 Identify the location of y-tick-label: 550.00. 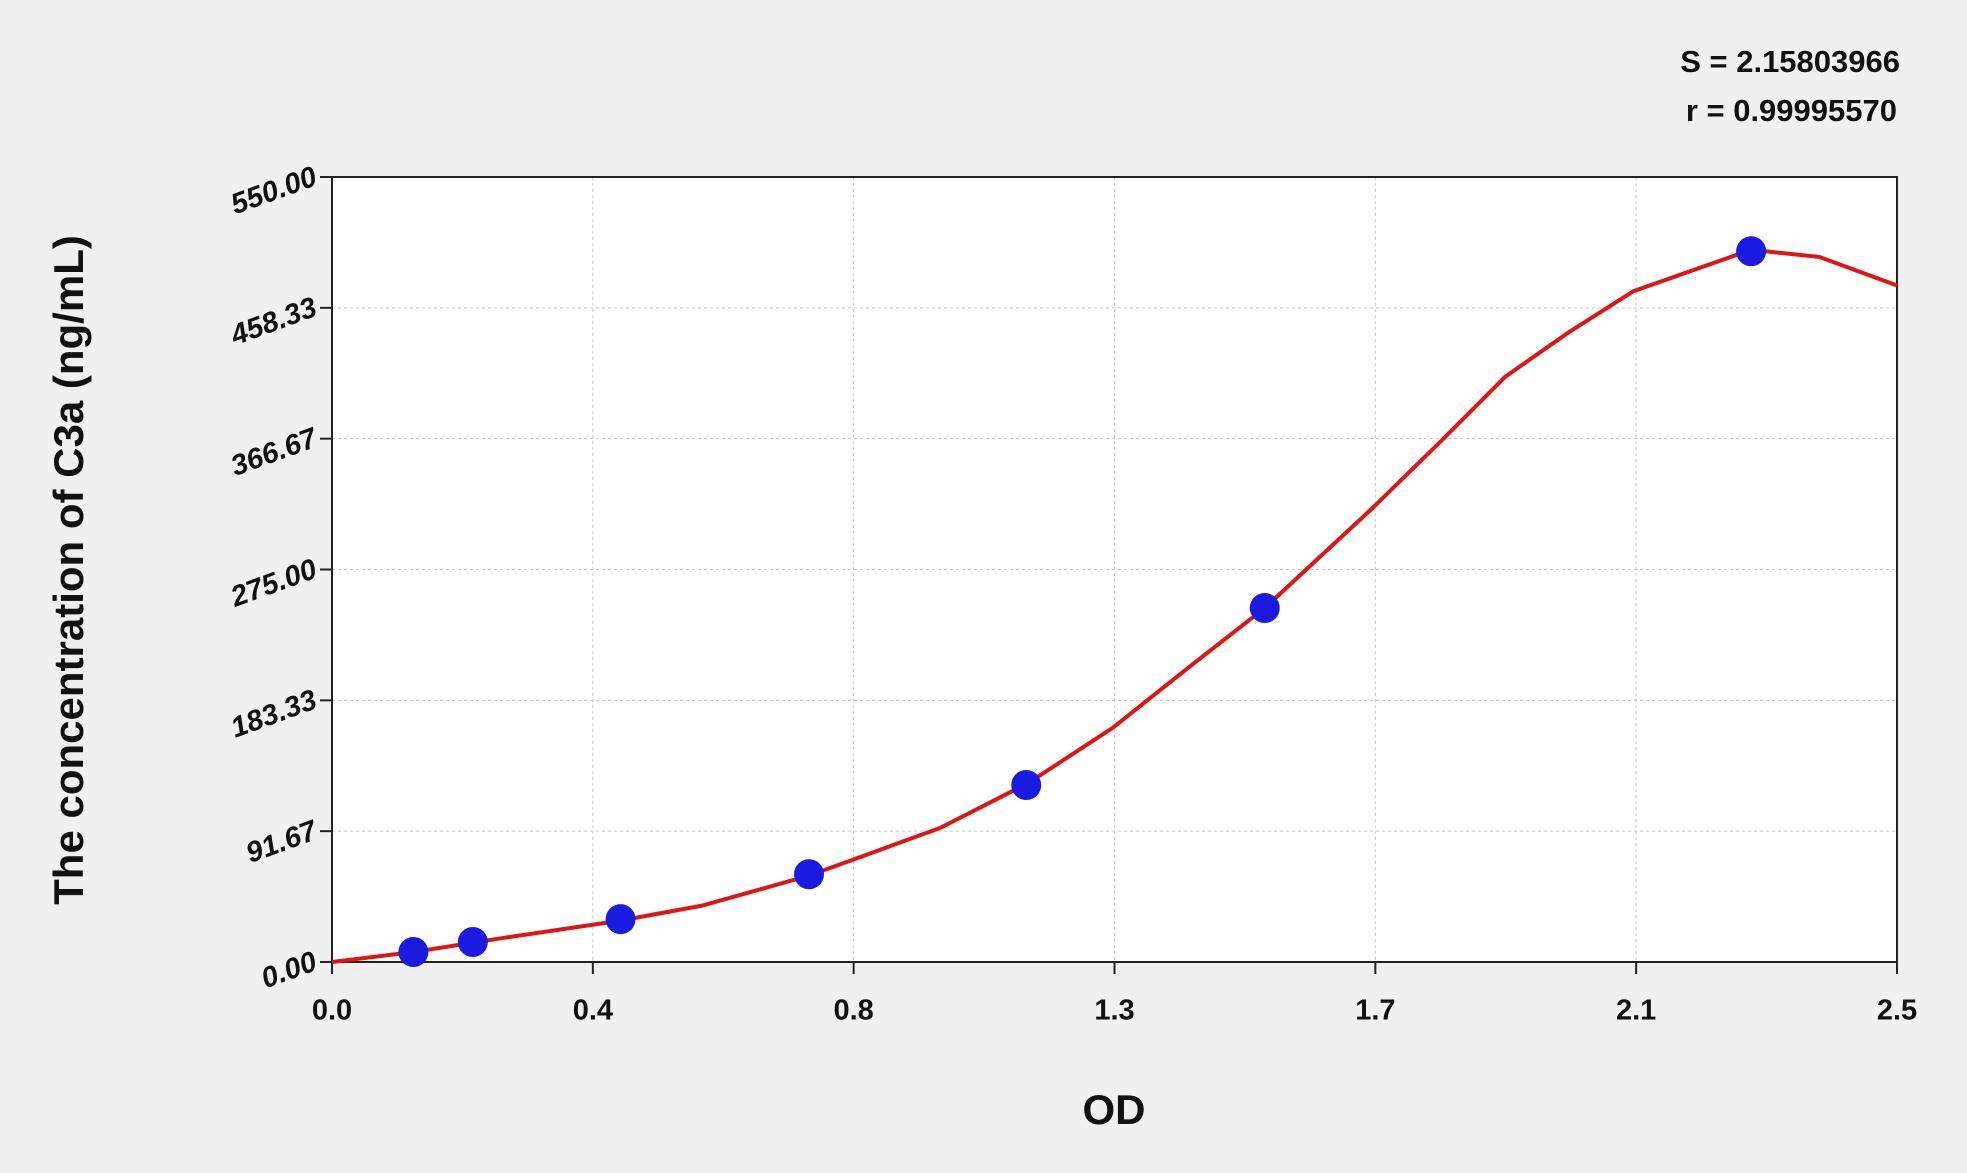
(274, 191).